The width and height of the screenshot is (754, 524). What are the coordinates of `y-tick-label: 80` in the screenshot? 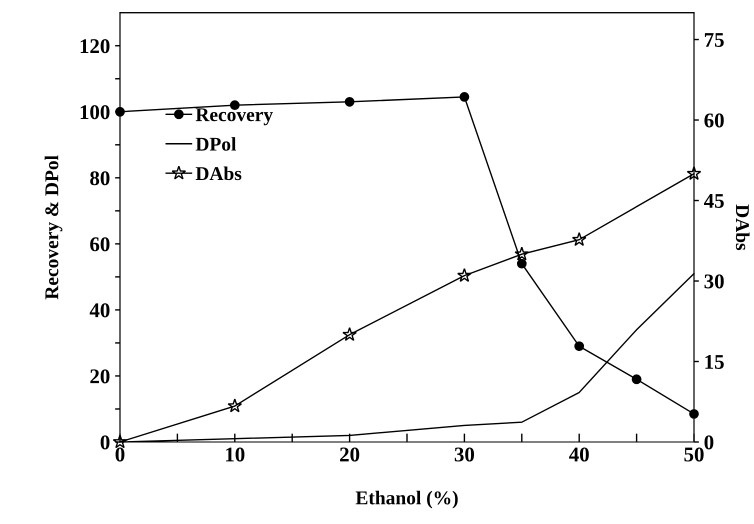 It's located at (100, 178).